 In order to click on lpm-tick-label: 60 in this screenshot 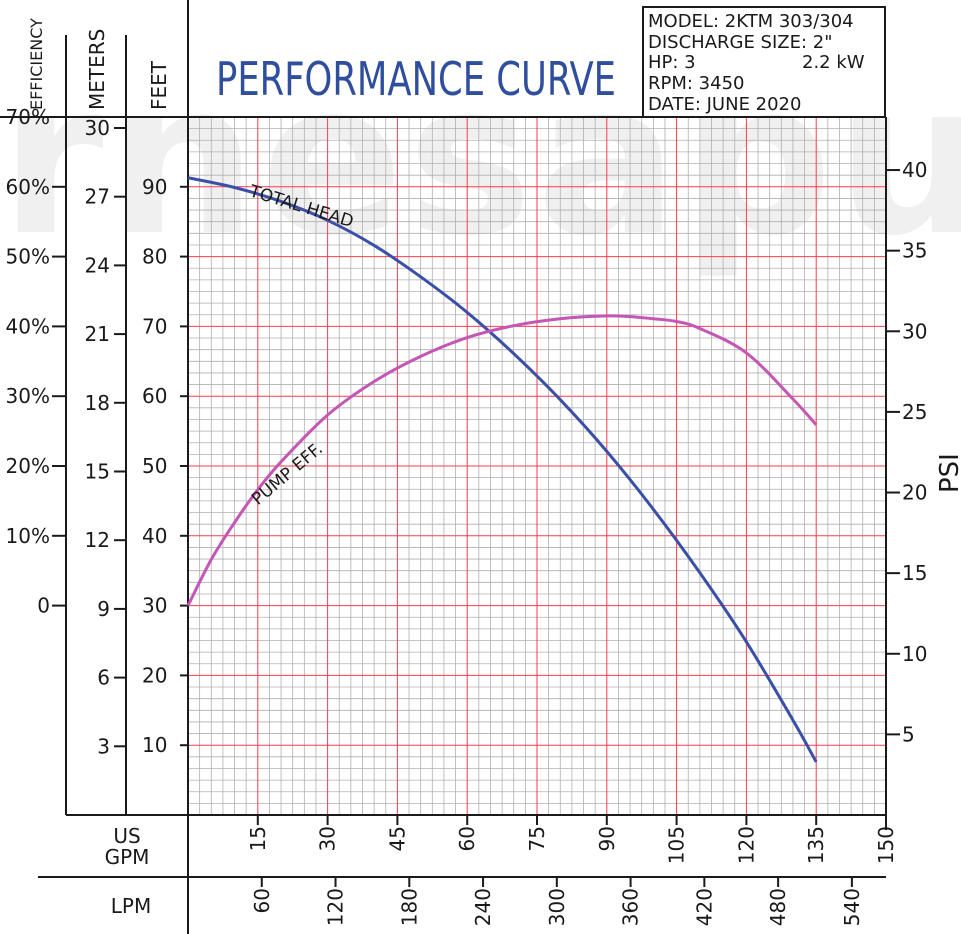, I will do `click(262, 900)`.